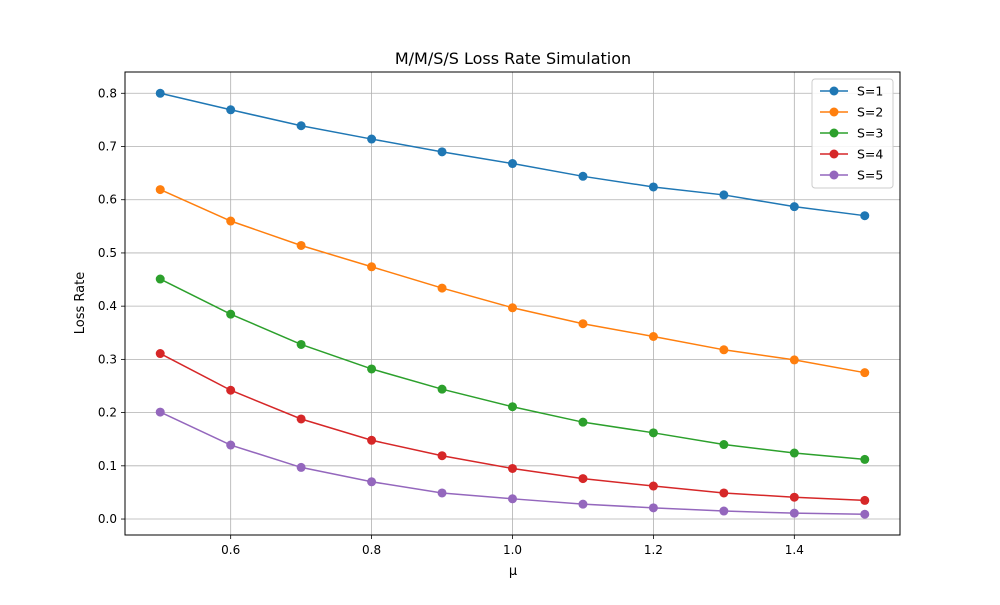 The image size is (1000, 605). I want to click on series-s5, so click(512, 463).